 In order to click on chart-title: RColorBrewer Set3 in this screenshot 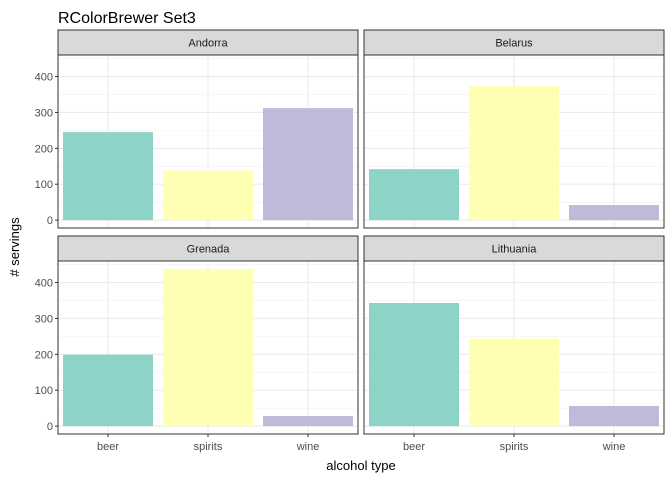, I will do `click(127, 18)`.